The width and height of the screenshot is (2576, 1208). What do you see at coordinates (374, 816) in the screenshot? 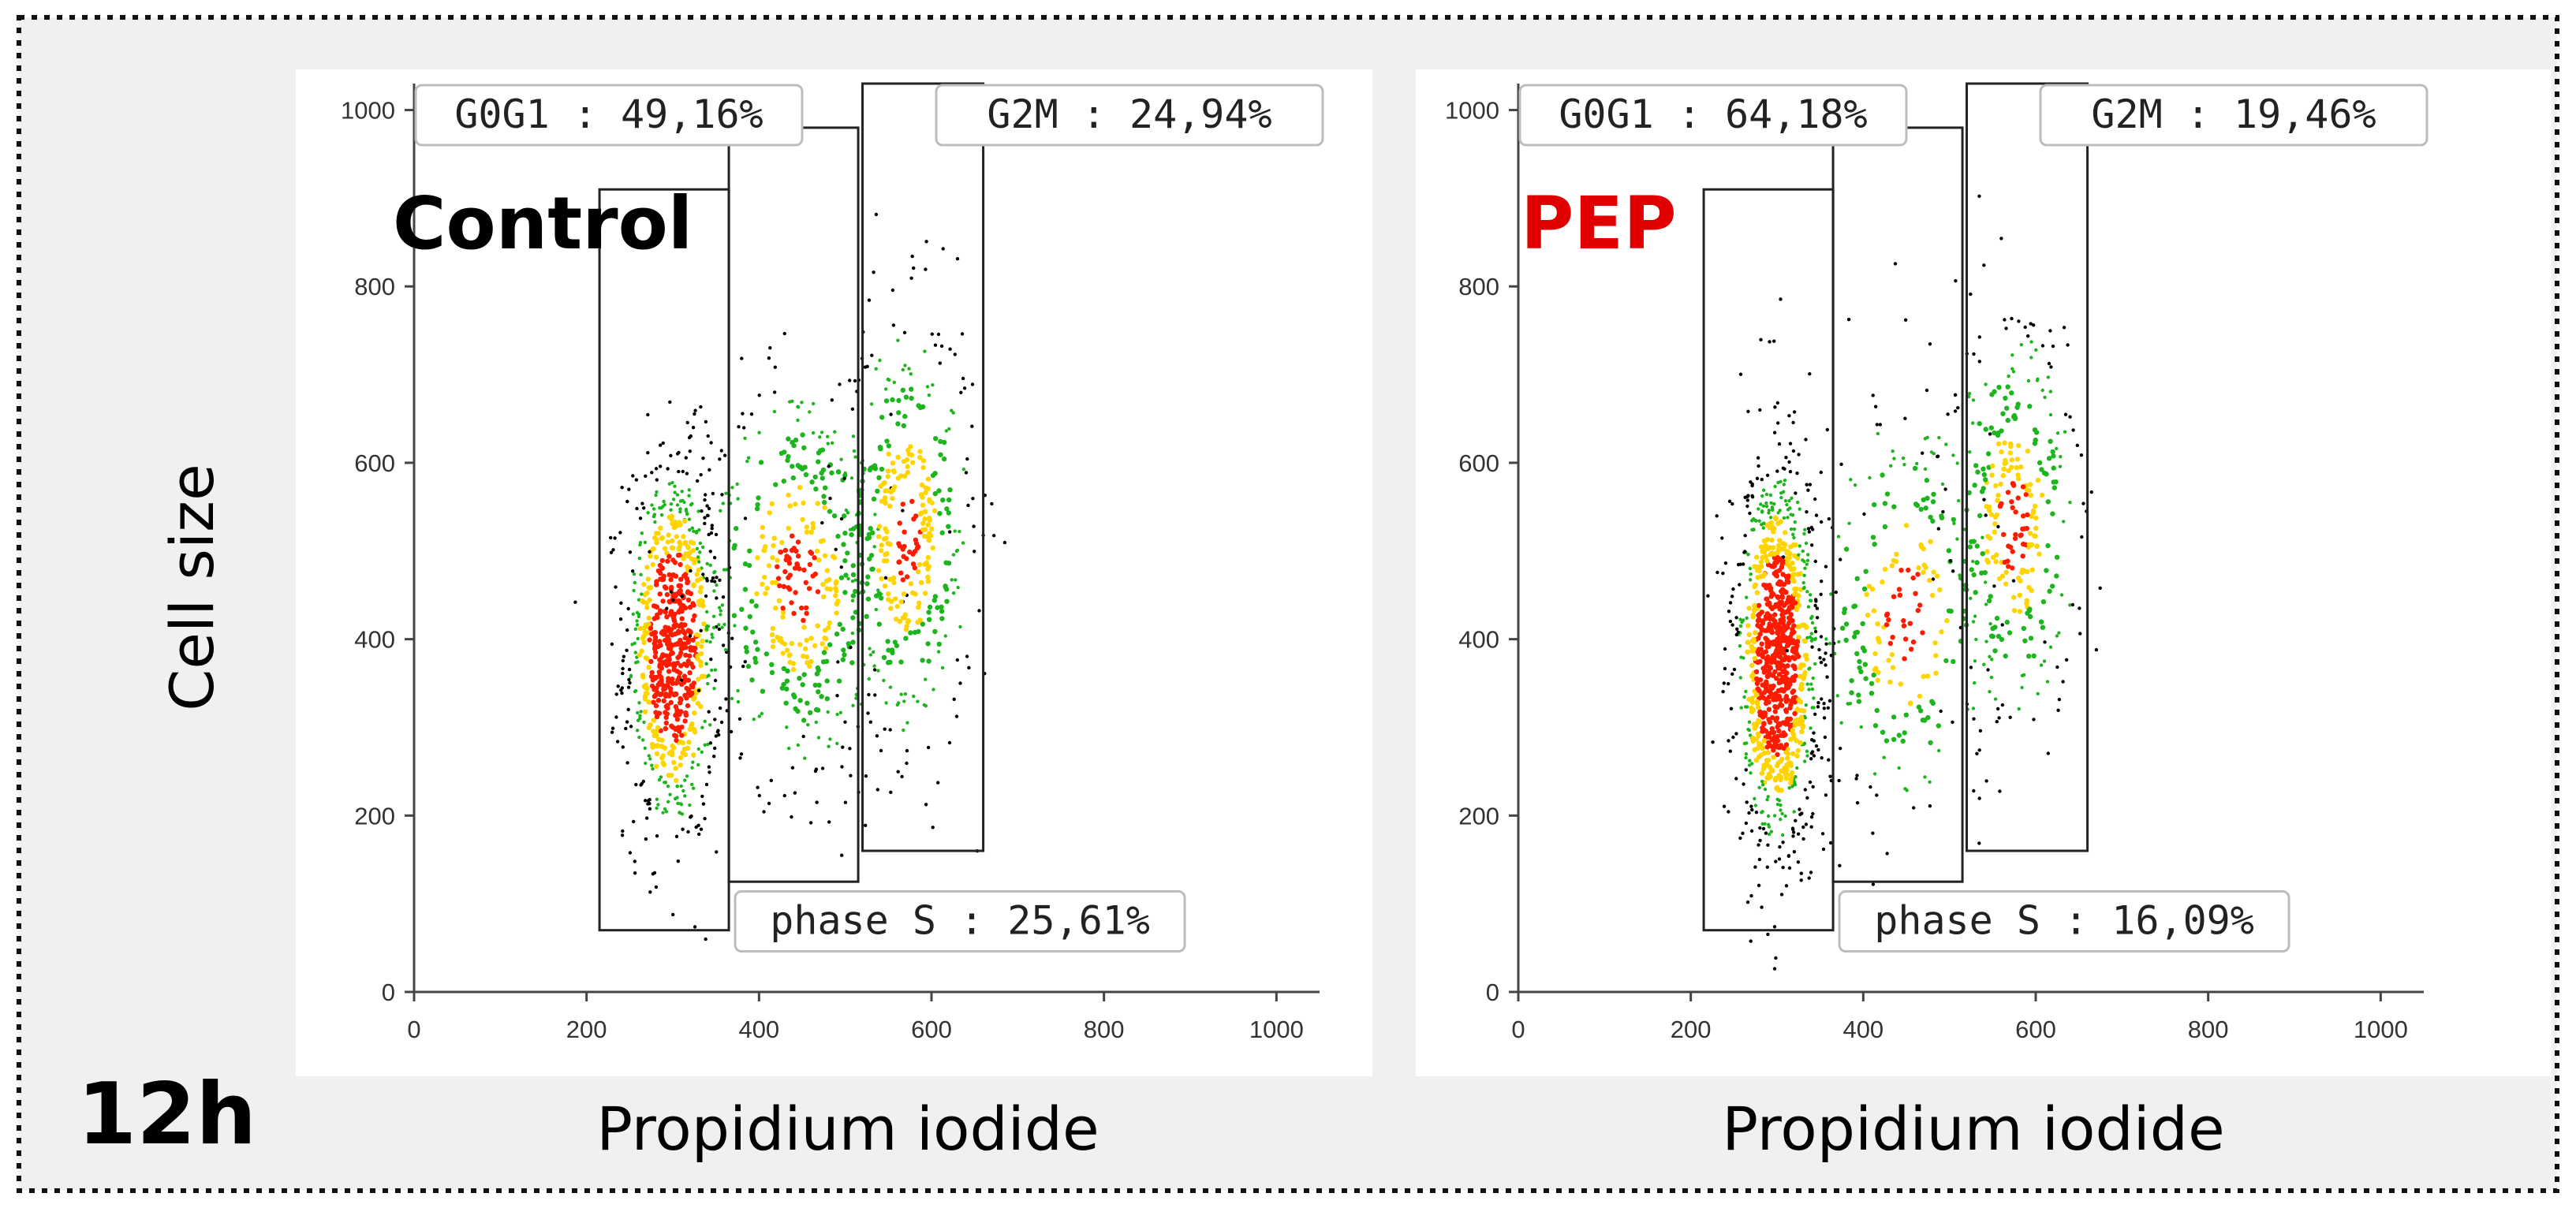
I see `y-tick-label: 200` at bounding box center [374, 816].